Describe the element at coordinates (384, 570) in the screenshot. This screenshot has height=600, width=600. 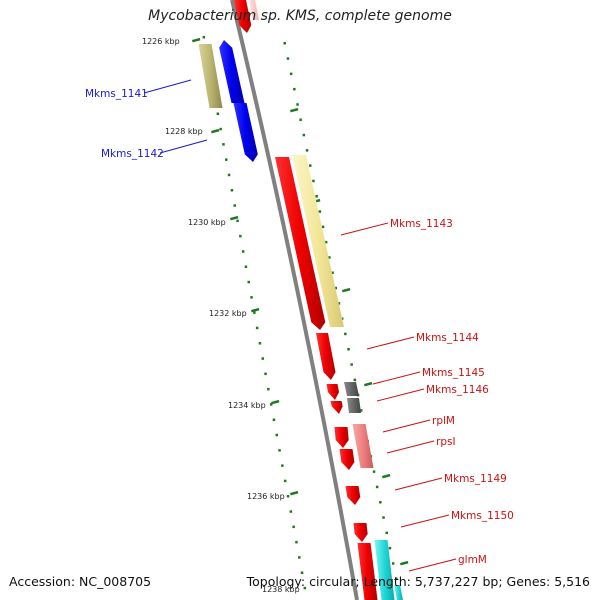
I see `gene-feature-glmm-pair` at that location.